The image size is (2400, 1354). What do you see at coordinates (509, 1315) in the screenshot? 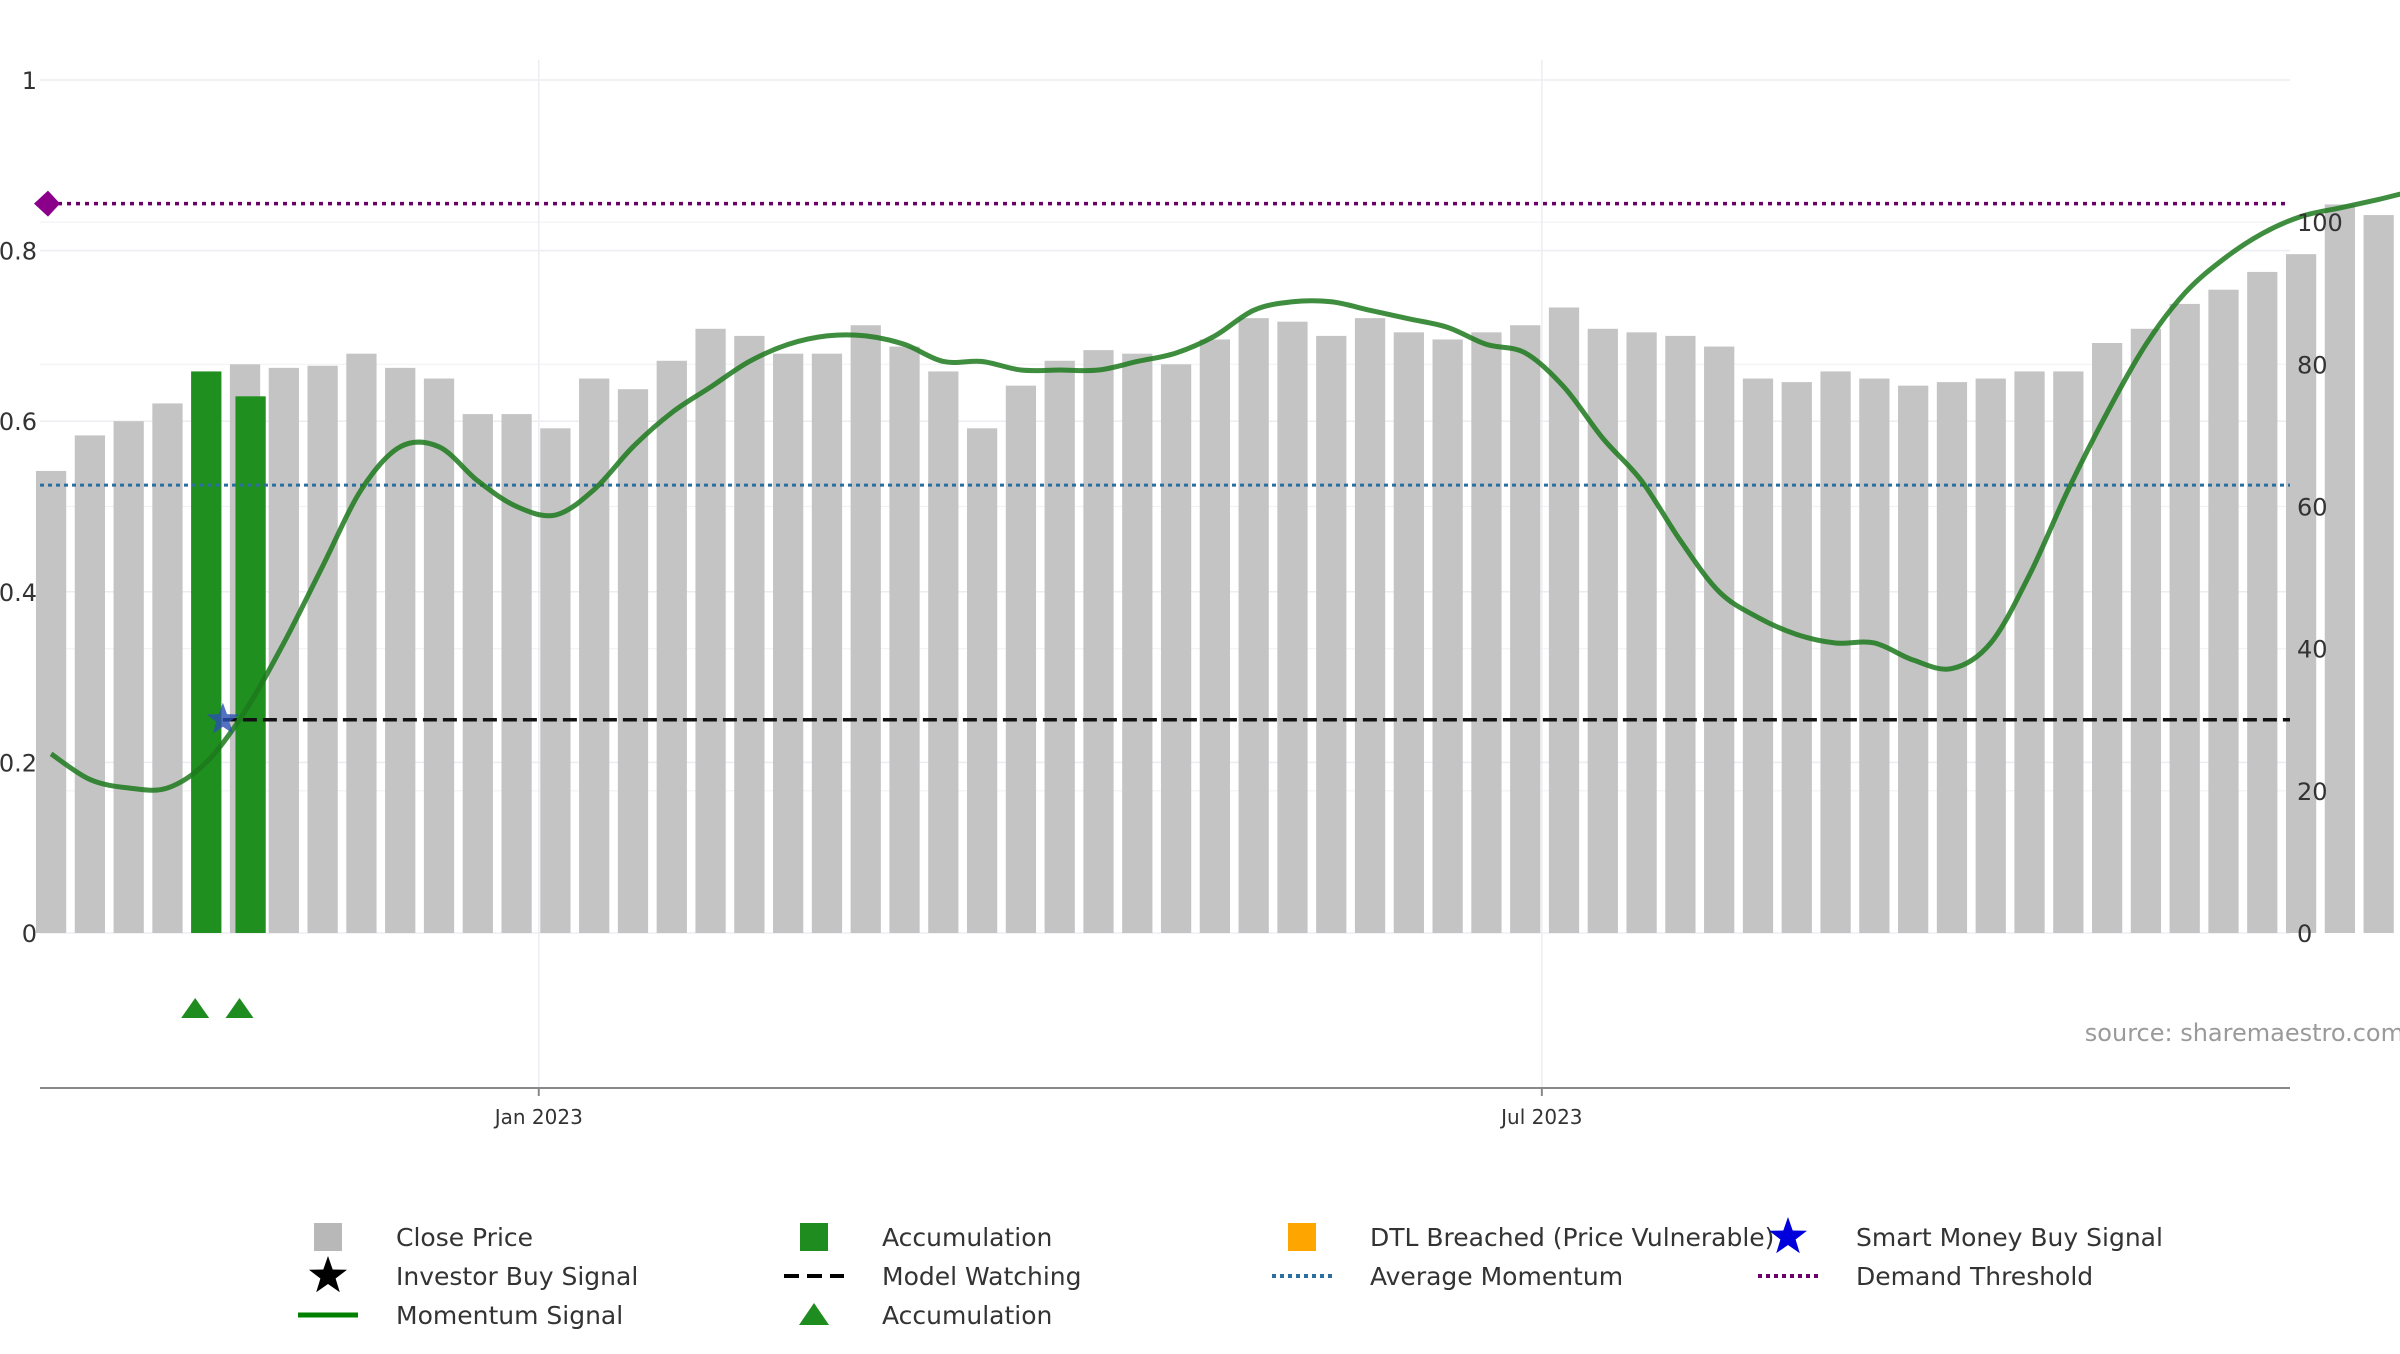
I see `legend-label: Momentum Signal` at bounding box center [509, 1315].